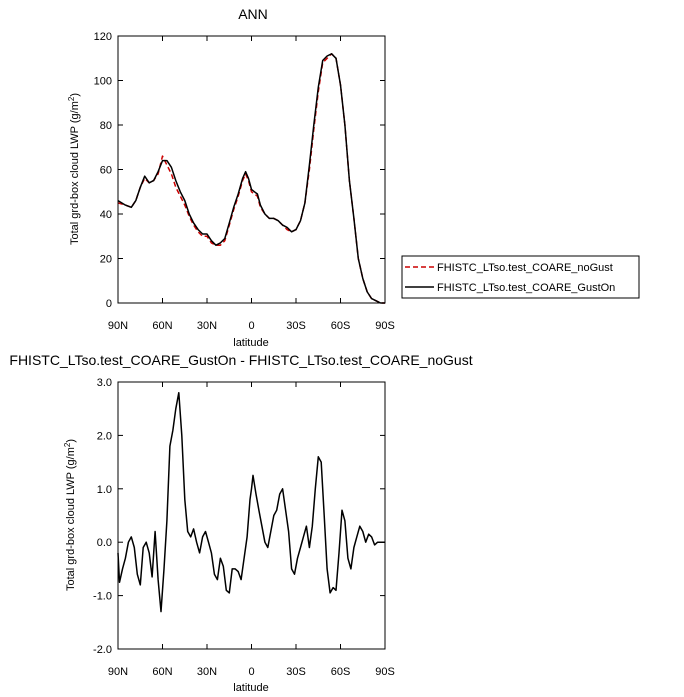 The height and width of the screenshot is (697, 684). Describe the element at coordinates (102, 650) in the screenshot. I see `bottom-chart-y-tick-label: -2.0` at that location.